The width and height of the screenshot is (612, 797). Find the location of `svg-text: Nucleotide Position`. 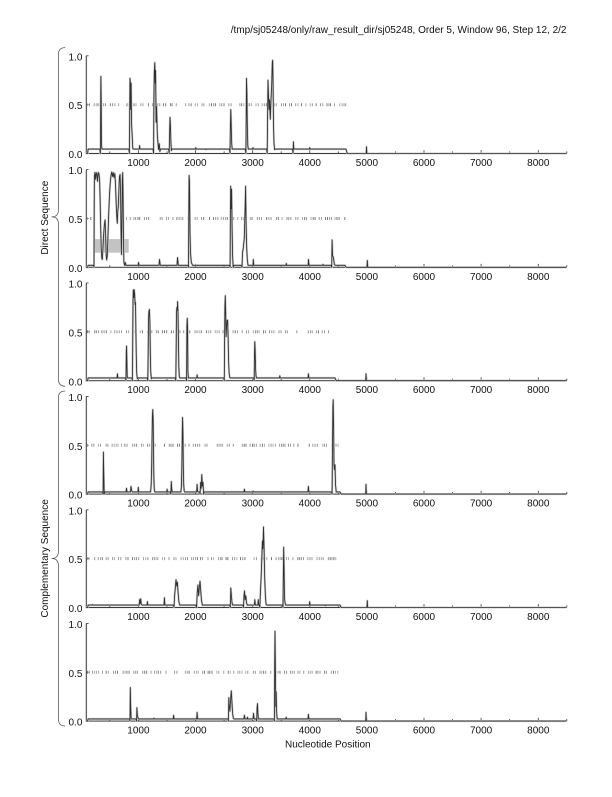

svg-text: Nucleotide Position is located at coordinates (328, 744).